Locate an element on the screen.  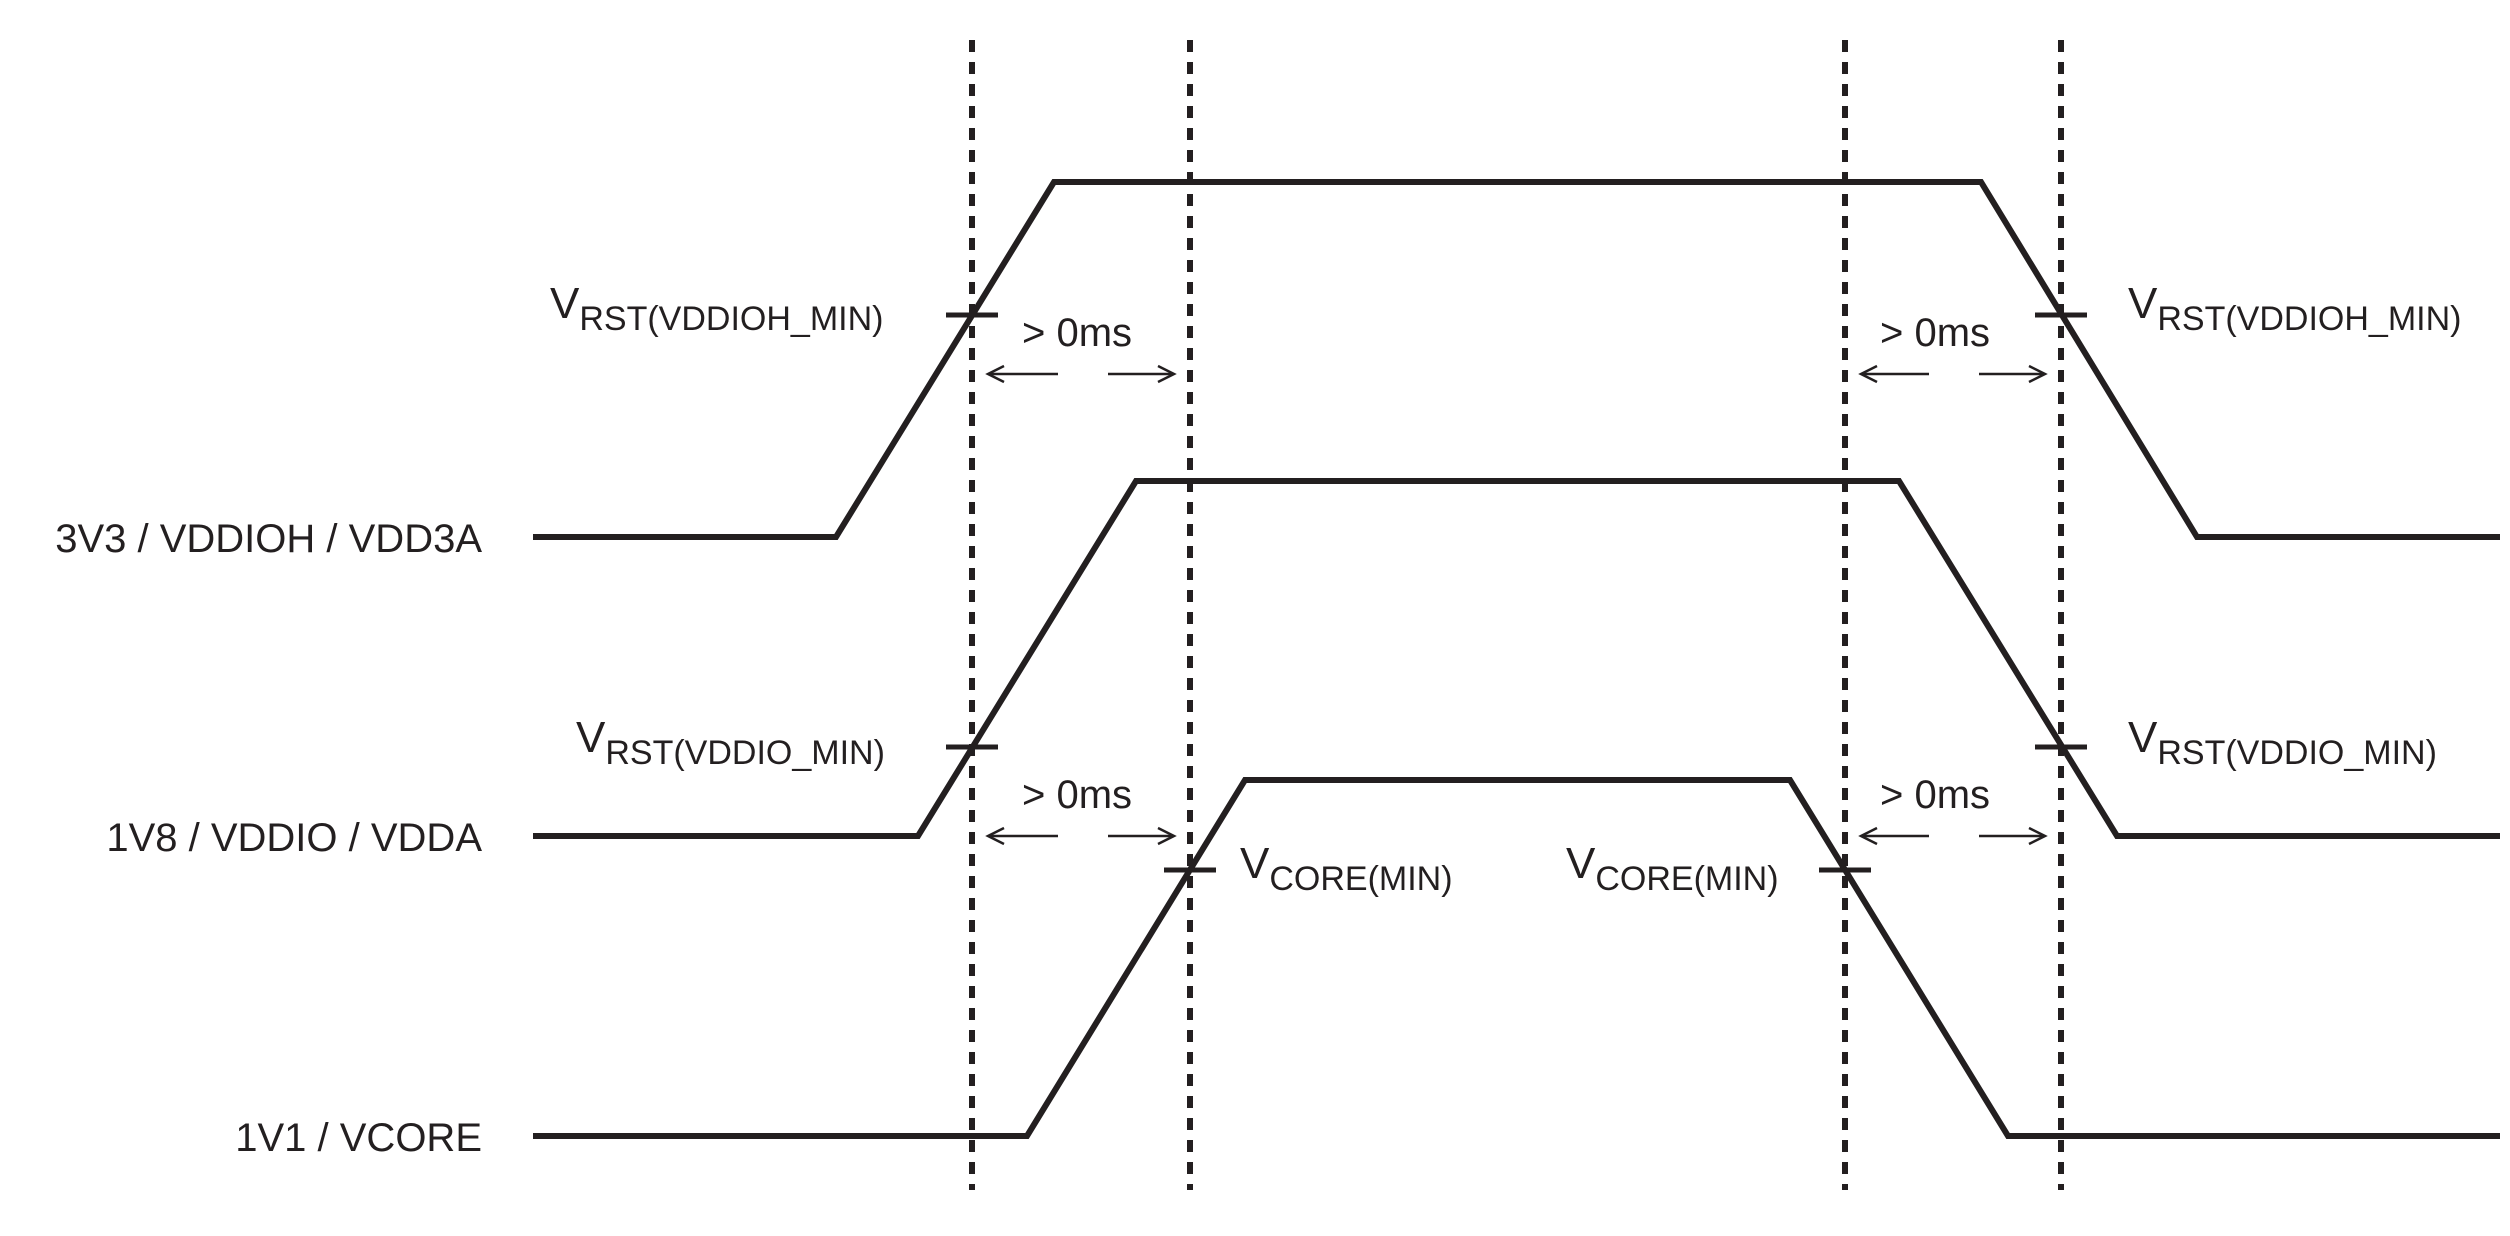
threshold-label-vrst-vddio-right: VRST(VDDIO_MIN) is located at coordinates (2282, 742).